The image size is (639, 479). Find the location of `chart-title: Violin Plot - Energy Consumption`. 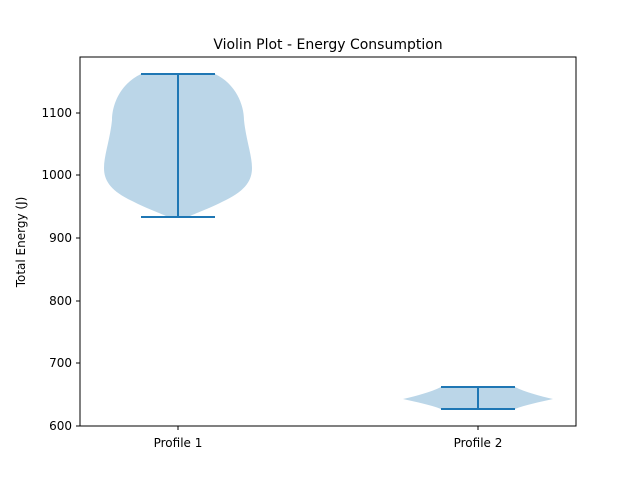

chart-title: Violin Plot - Energy Consumption is located at coordinates (327, 45).